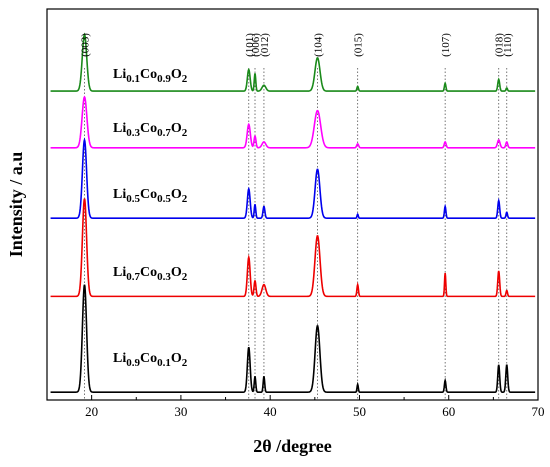 The width and height of the screenshot is (550, 467). I want to click on peak-hkl-label: (101), so click(250, 45).